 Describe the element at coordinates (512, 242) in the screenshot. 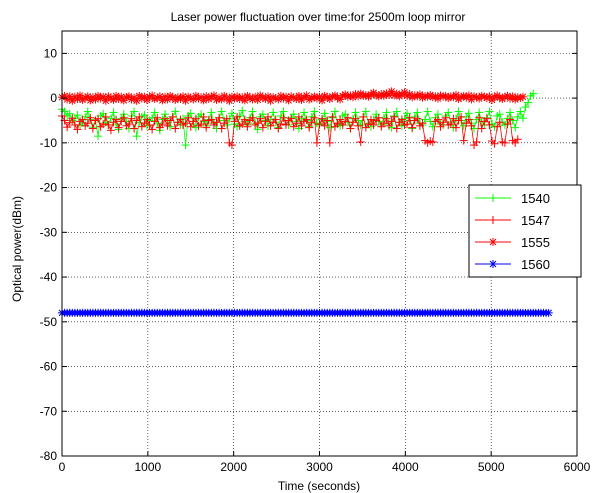

I see `legend-item-1555: 1555` at that location.